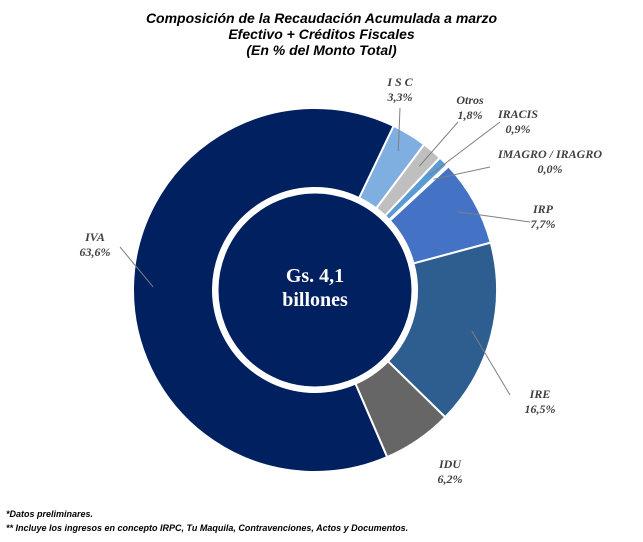  Describe the element at coordinates (94, 237) in the screenshot. I see `slice-label-iva: IVA` at that location.